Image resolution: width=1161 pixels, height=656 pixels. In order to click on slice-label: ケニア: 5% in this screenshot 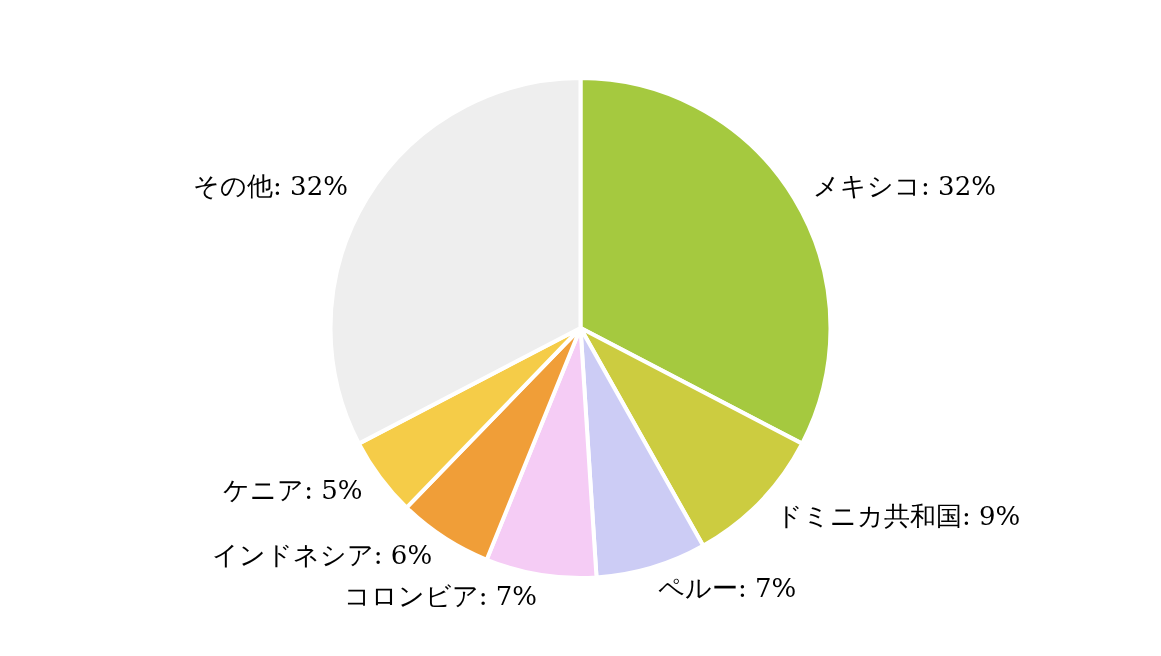, I will do `click(293, 489)`.